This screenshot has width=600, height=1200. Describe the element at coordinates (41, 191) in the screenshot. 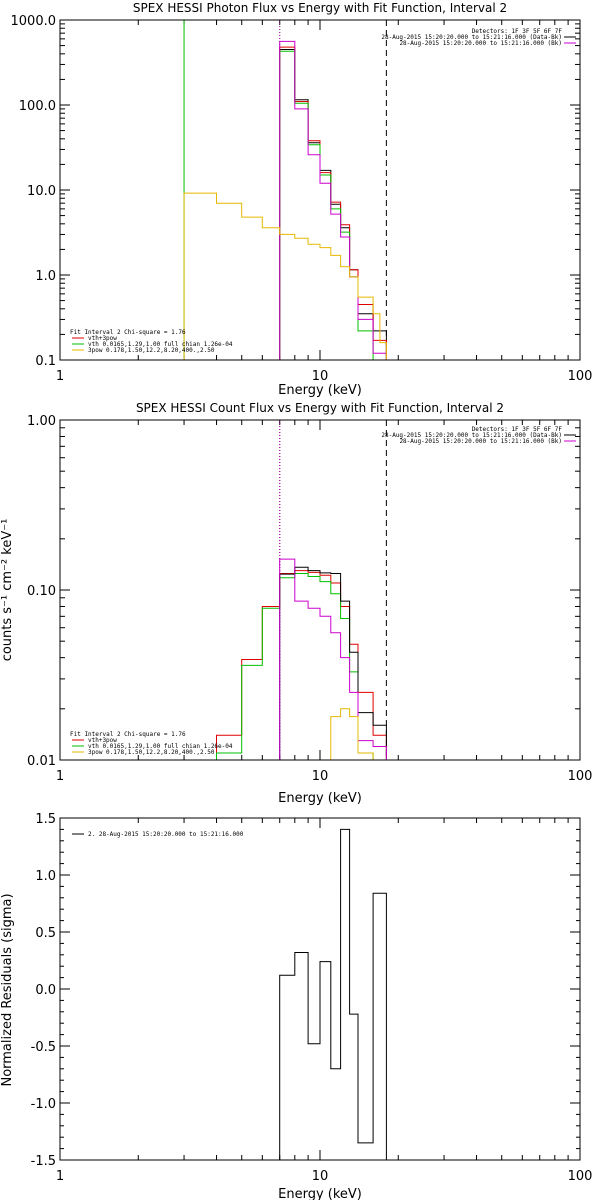

I see `y-tick-label: 10.0` at that location.